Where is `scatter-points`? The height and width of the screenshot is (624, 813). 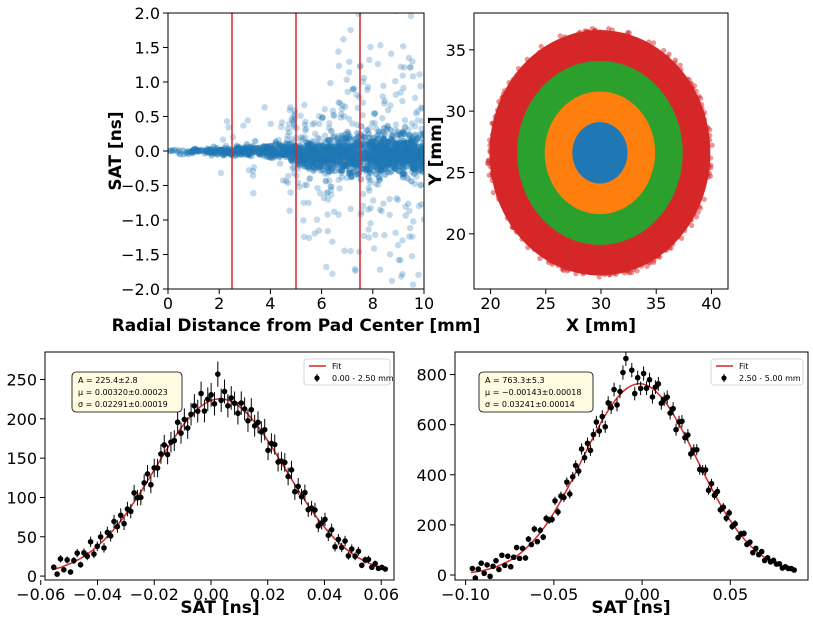 scatter-points is located at coordinates (296, 150).